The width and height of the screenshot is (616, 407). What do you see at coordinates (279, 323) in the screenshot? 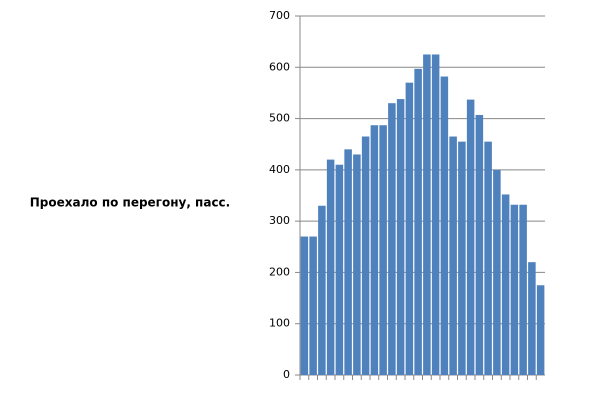
I see `y-tick-label: 100` at bounding box center [279, 323].